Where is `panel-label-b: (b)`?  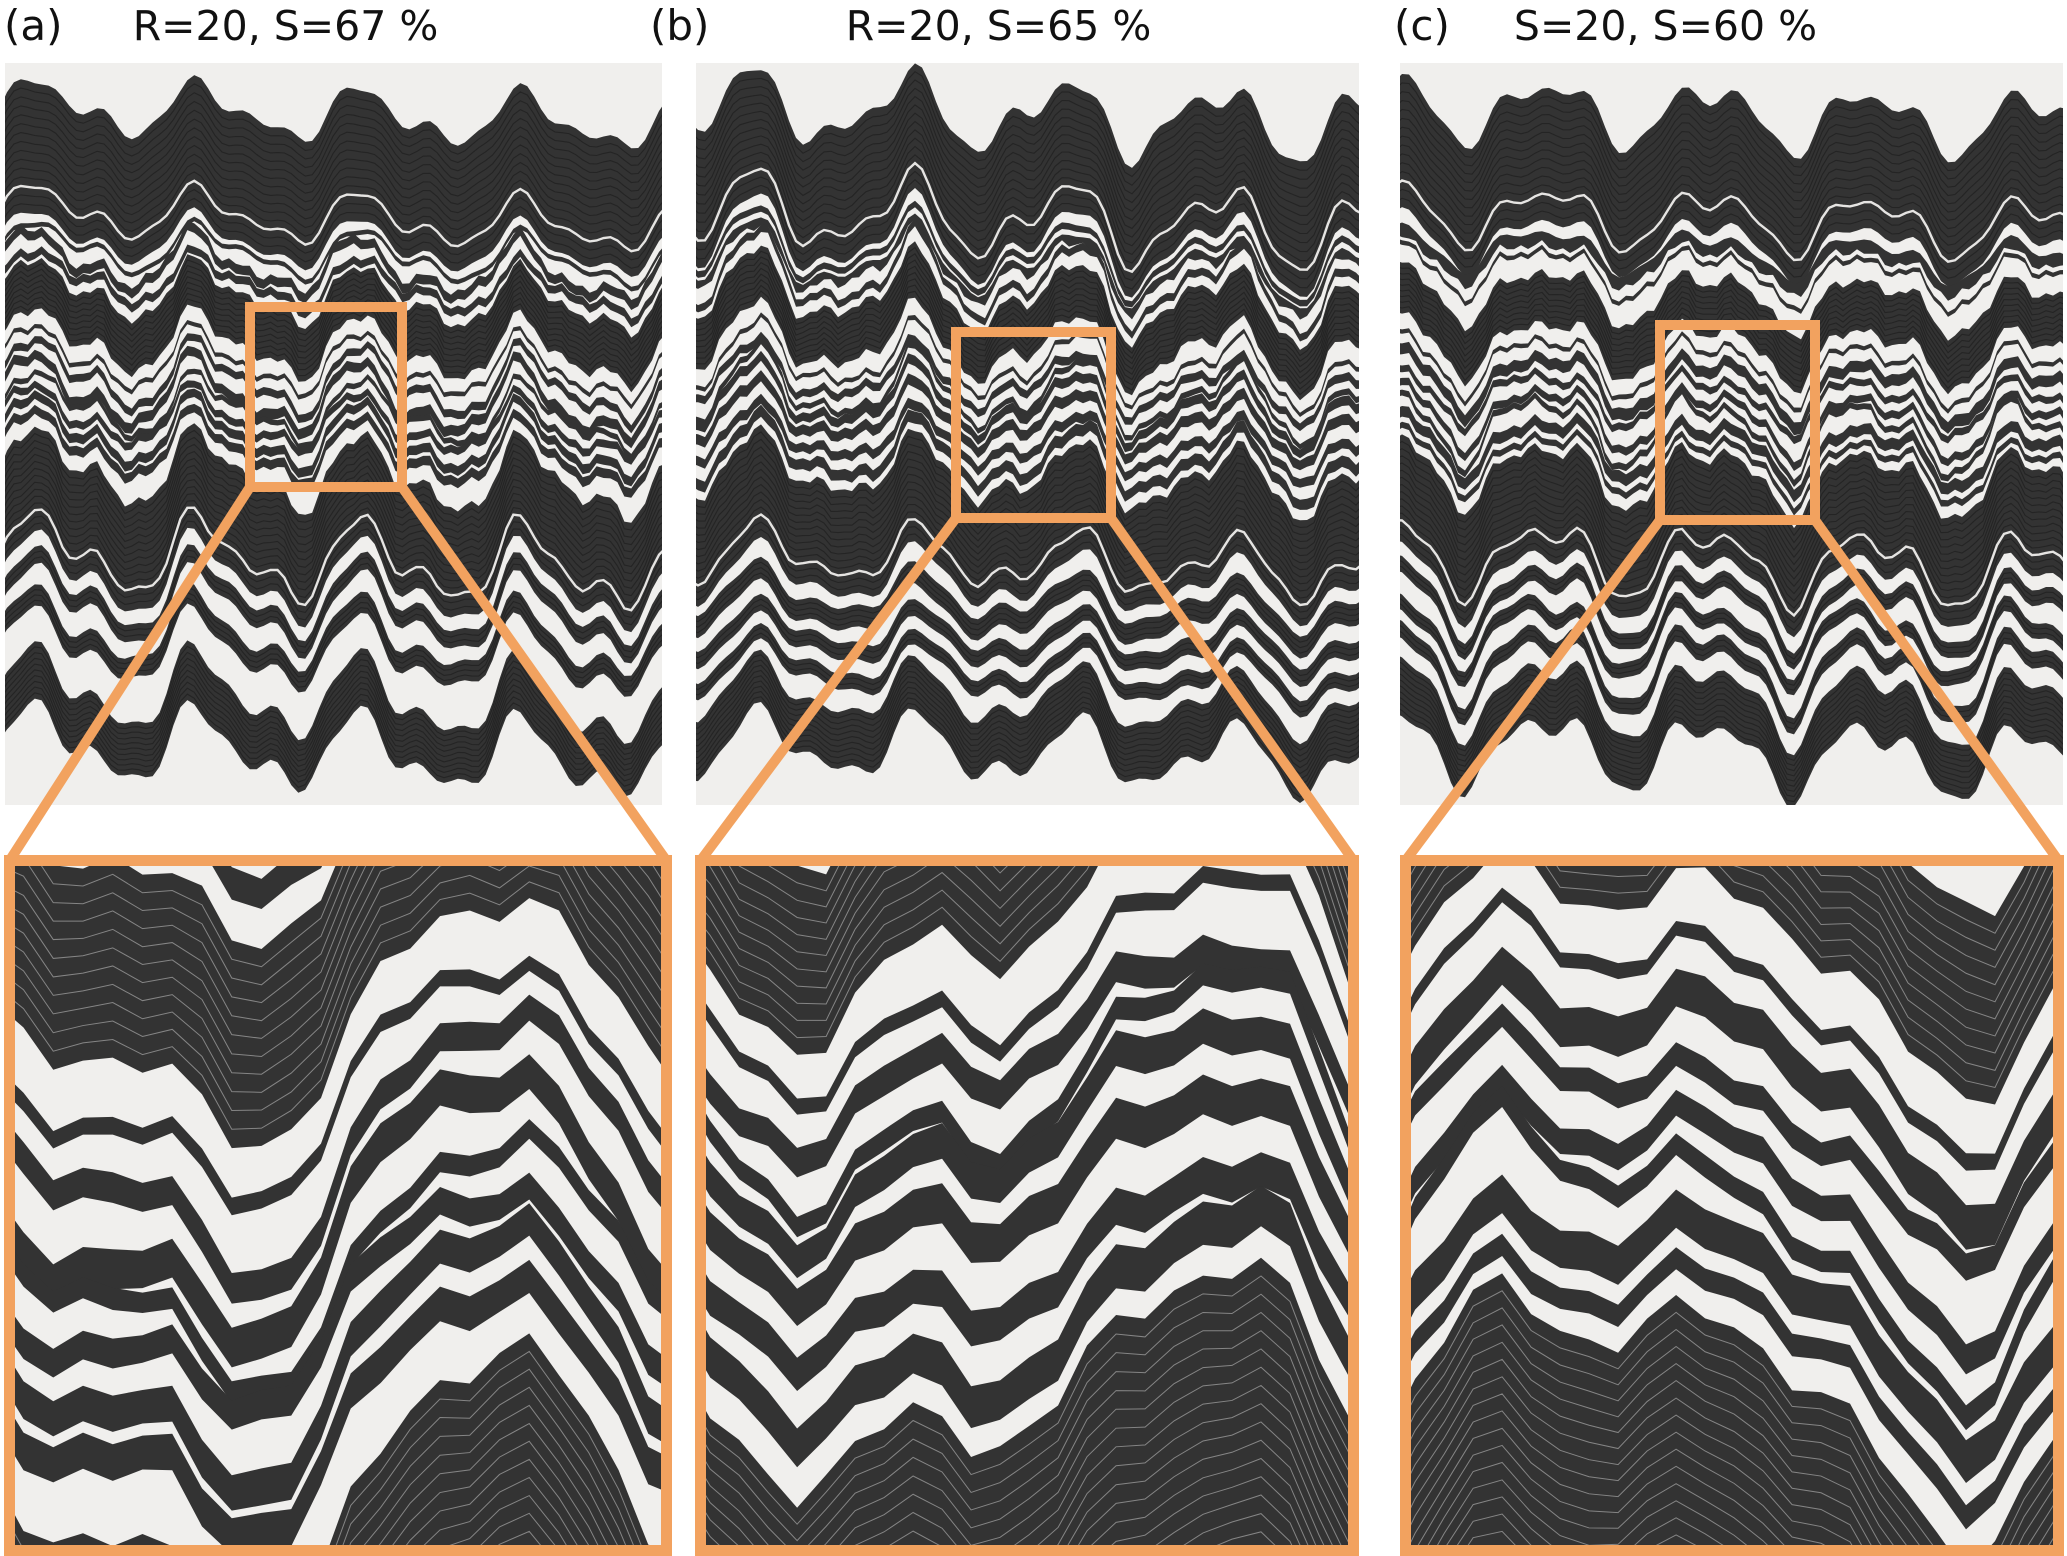
panel-label-b: (b) is located at coordinates (680, 25).